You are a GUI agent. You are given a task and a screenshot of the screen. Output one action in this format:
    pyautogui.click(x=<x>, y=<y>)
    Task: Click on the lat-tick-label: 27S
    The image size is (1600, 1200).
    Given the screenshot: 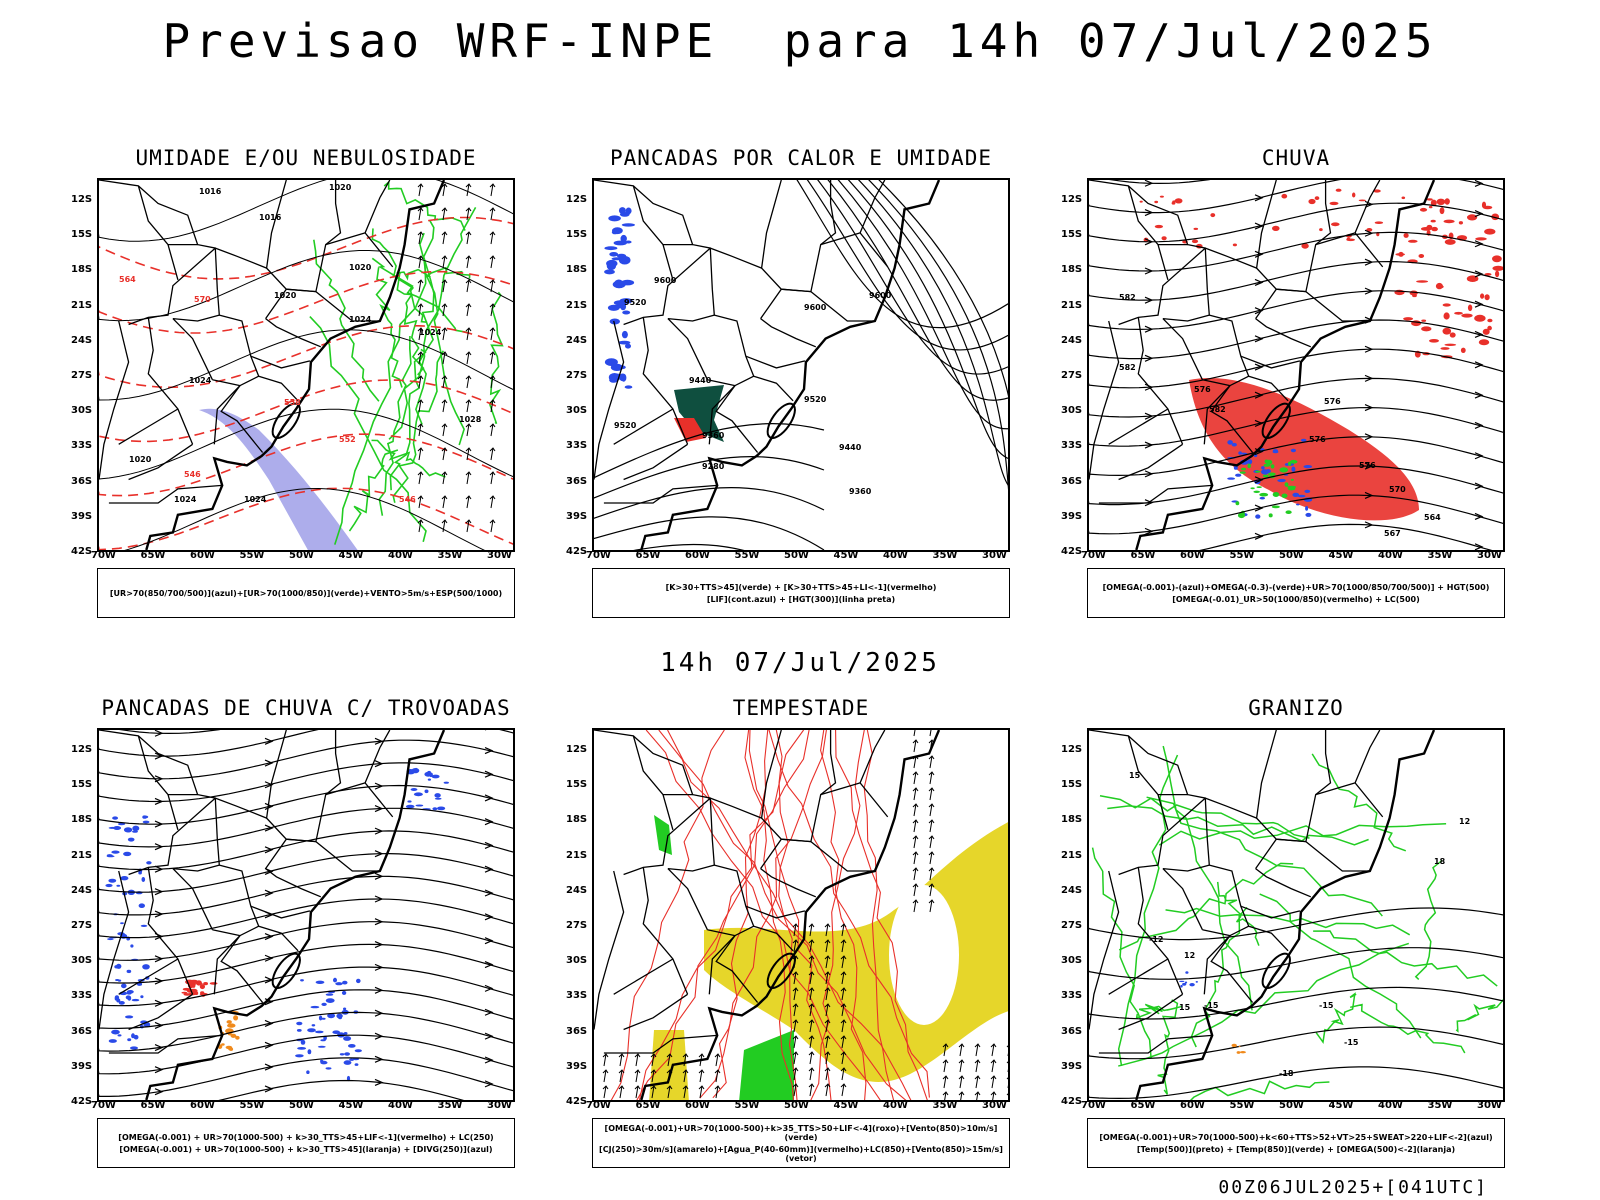 What is the action you would take?
    pyautogui.click(x=82, y=925)
    